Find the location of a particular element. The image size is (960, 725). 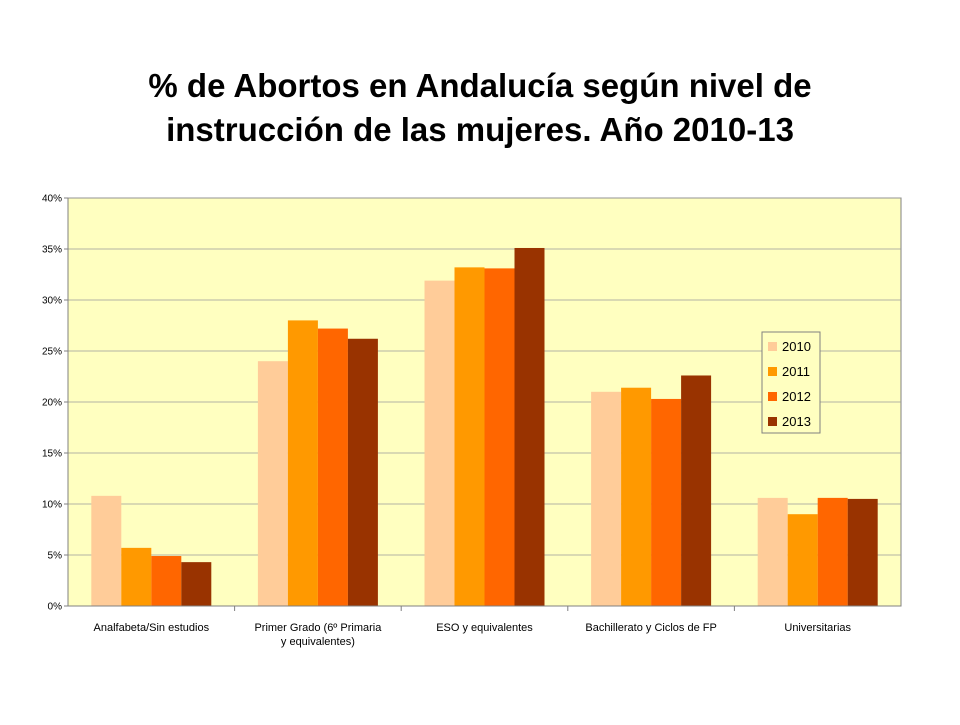

y-tick-label: 40% is located at coordinates (52, 199).